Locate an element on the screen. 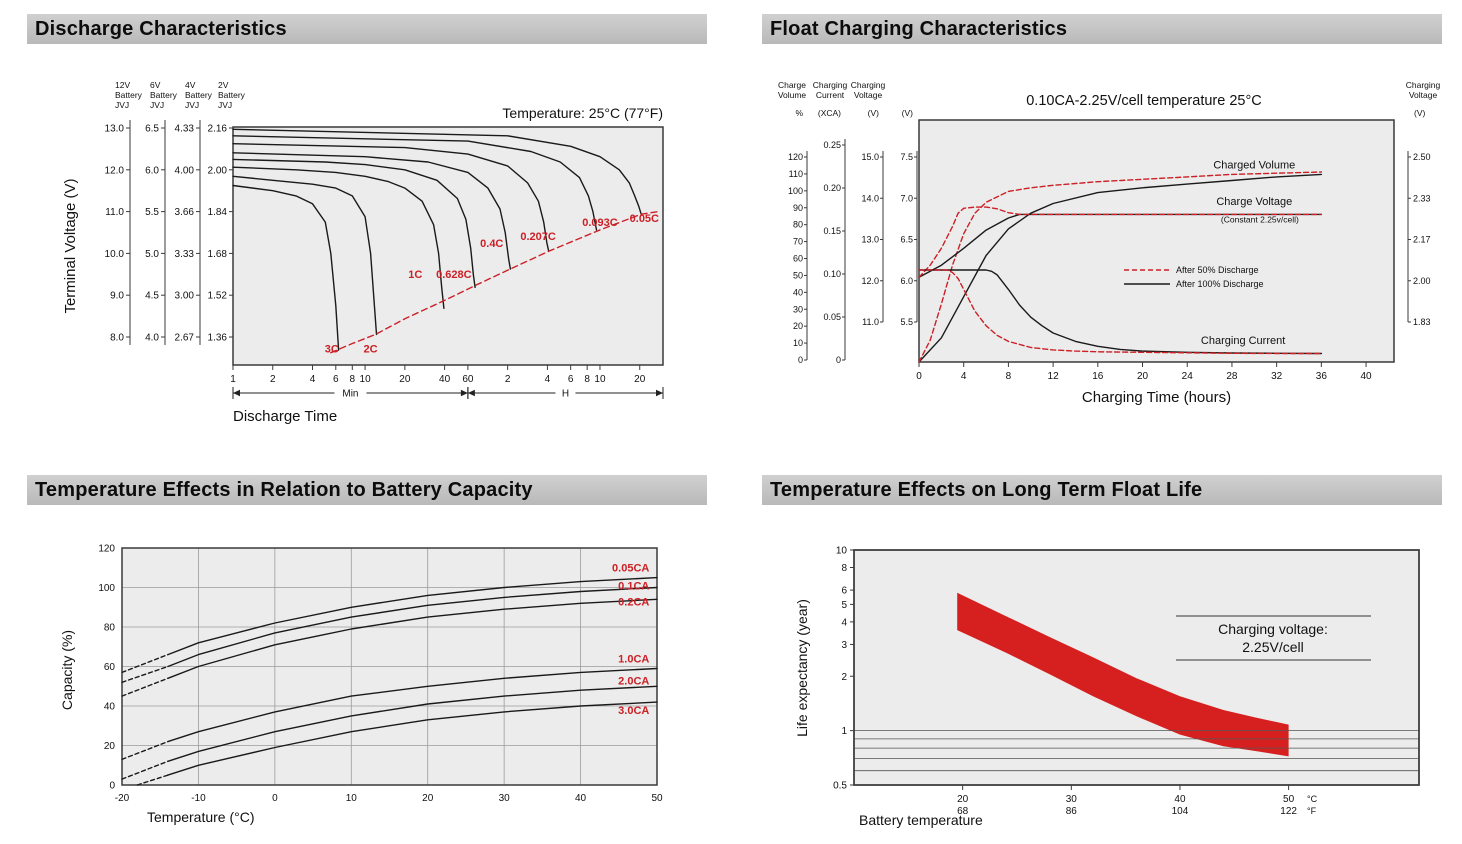 This screenshot has width=1462, height=844. x-tick-label: 1 is located at coordinates (233, 379).